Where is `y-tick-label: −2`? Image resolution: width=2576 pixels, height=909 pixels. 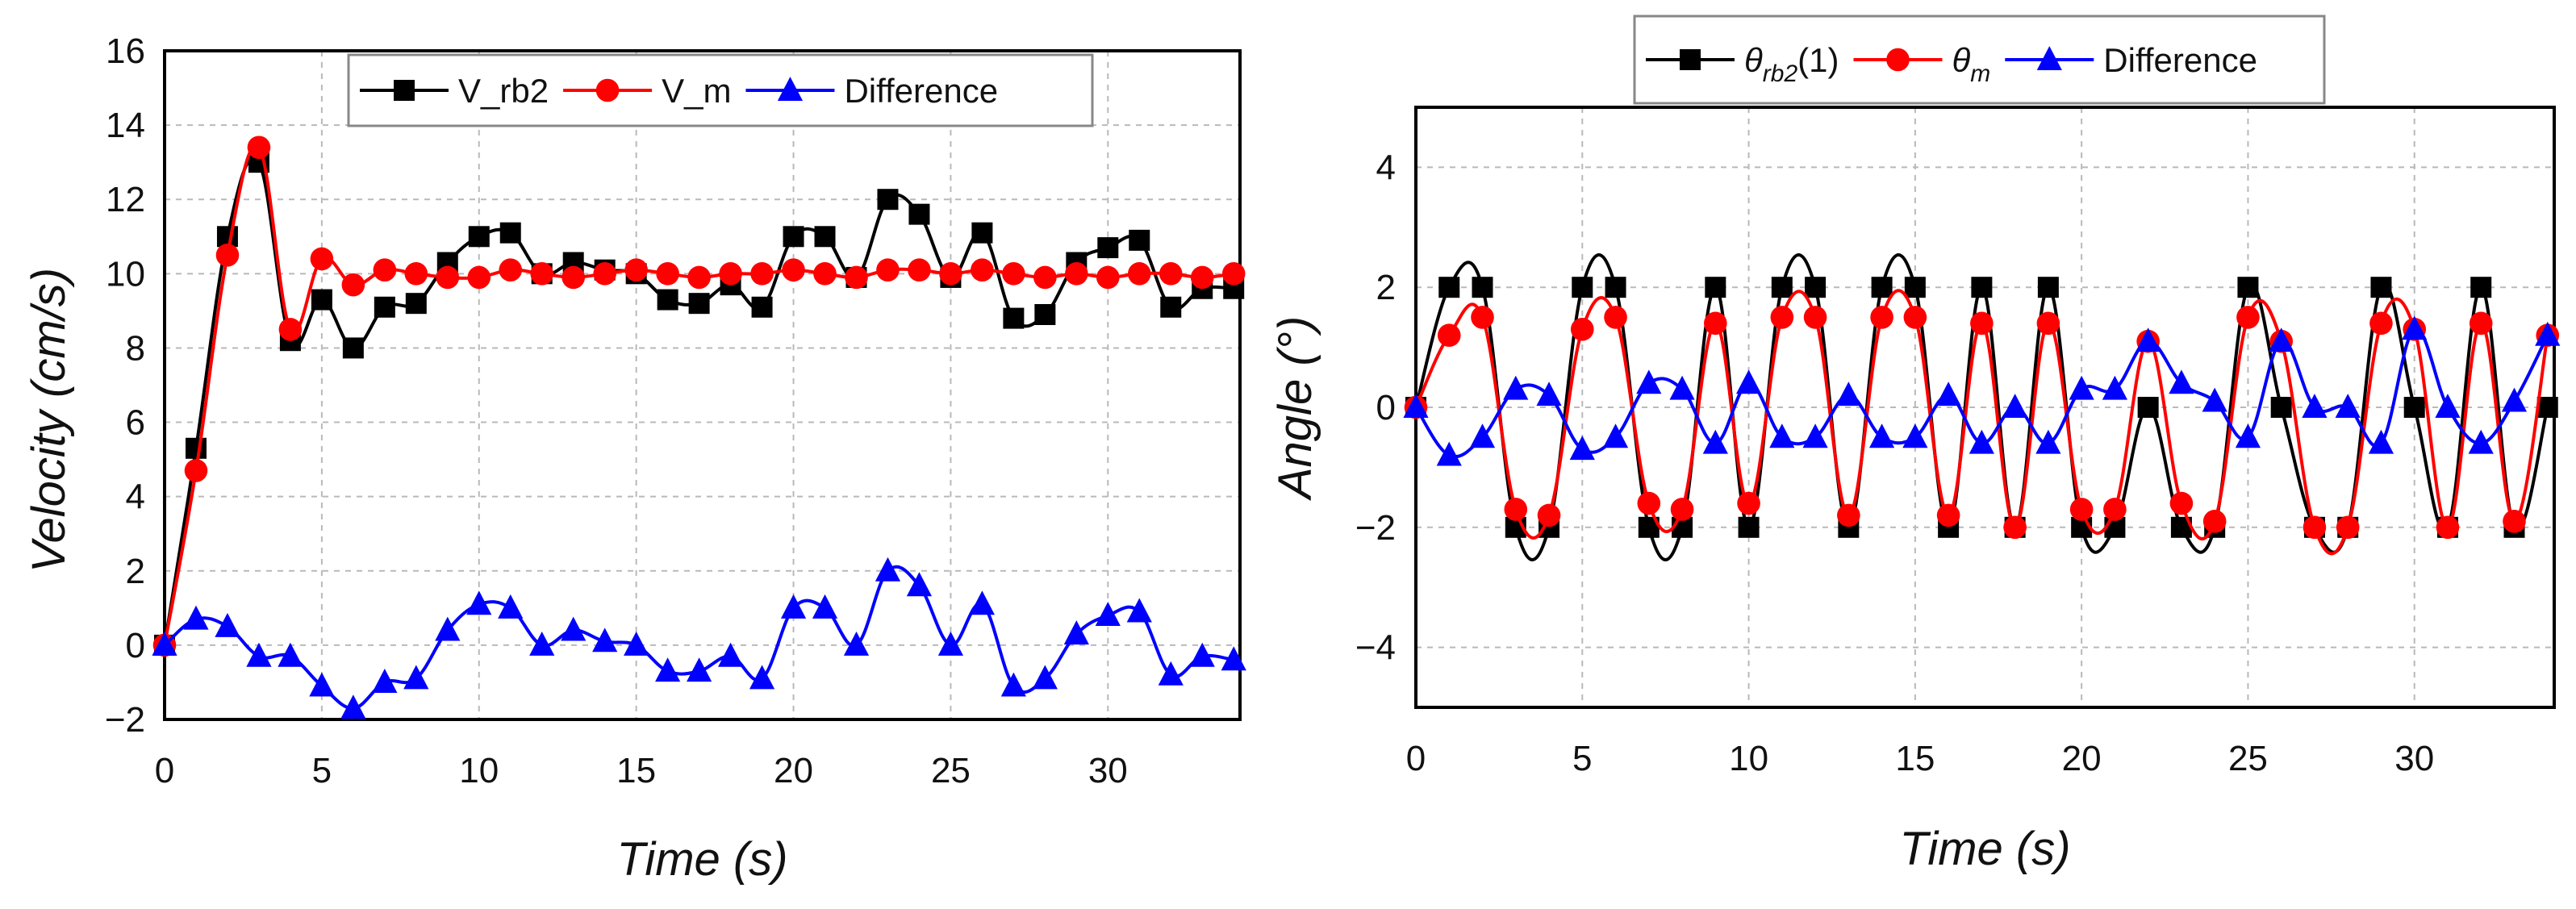 y-tick-label: −2 is located at coordinates (1375, 528).